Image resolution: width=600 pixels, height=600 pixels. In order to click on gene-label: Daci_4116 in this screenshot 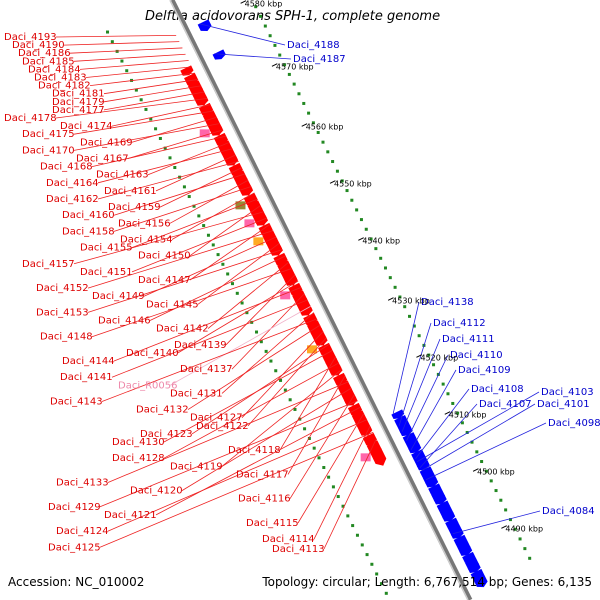, I will do `click(264, 499)`.